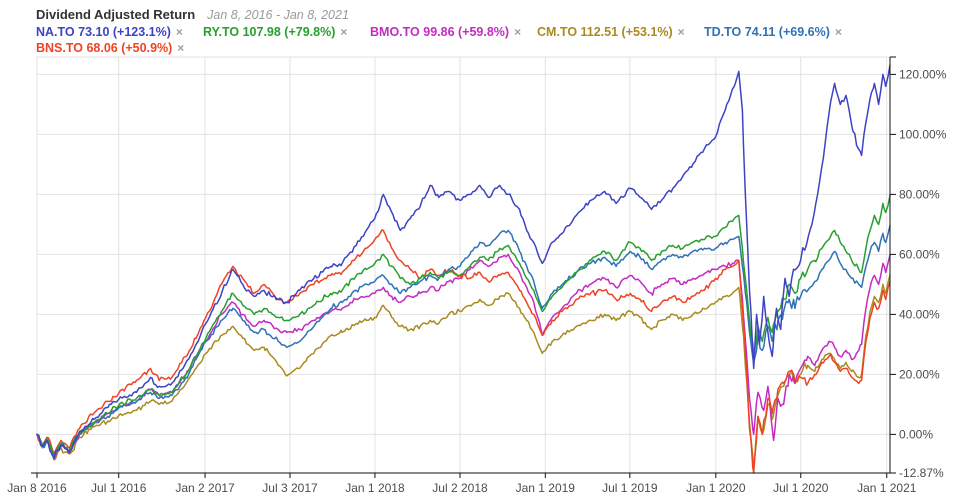  Describe the element at coordinates (919, 254) in the screenshot. I see `y-axis-label: 60.00%` at that location.